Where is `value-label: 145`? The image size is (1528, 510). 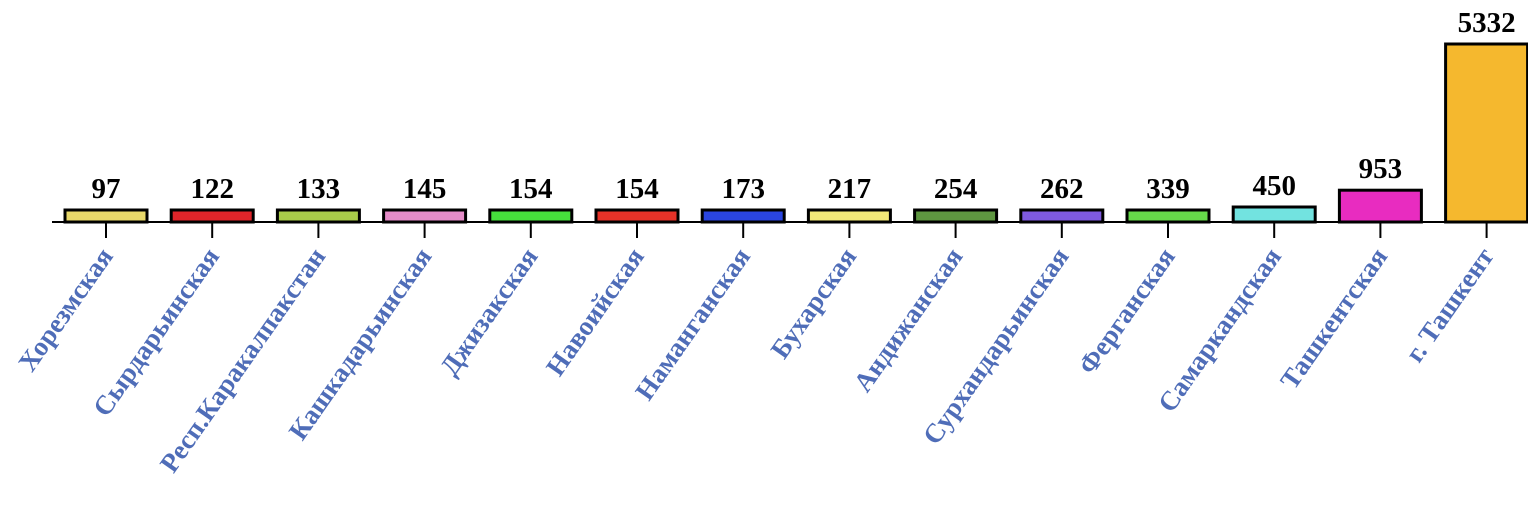 value-label: 145 is located at coordinates (425, 189).